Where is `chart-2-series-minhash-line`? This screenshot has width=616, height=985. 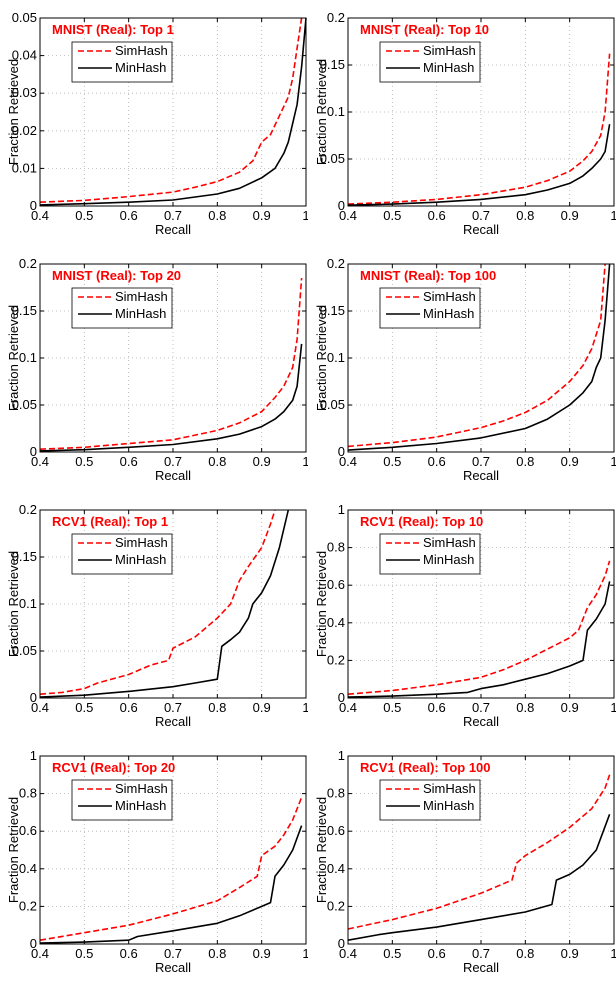 chart-2-series-minhash-line is located at coordinates (479, 165).